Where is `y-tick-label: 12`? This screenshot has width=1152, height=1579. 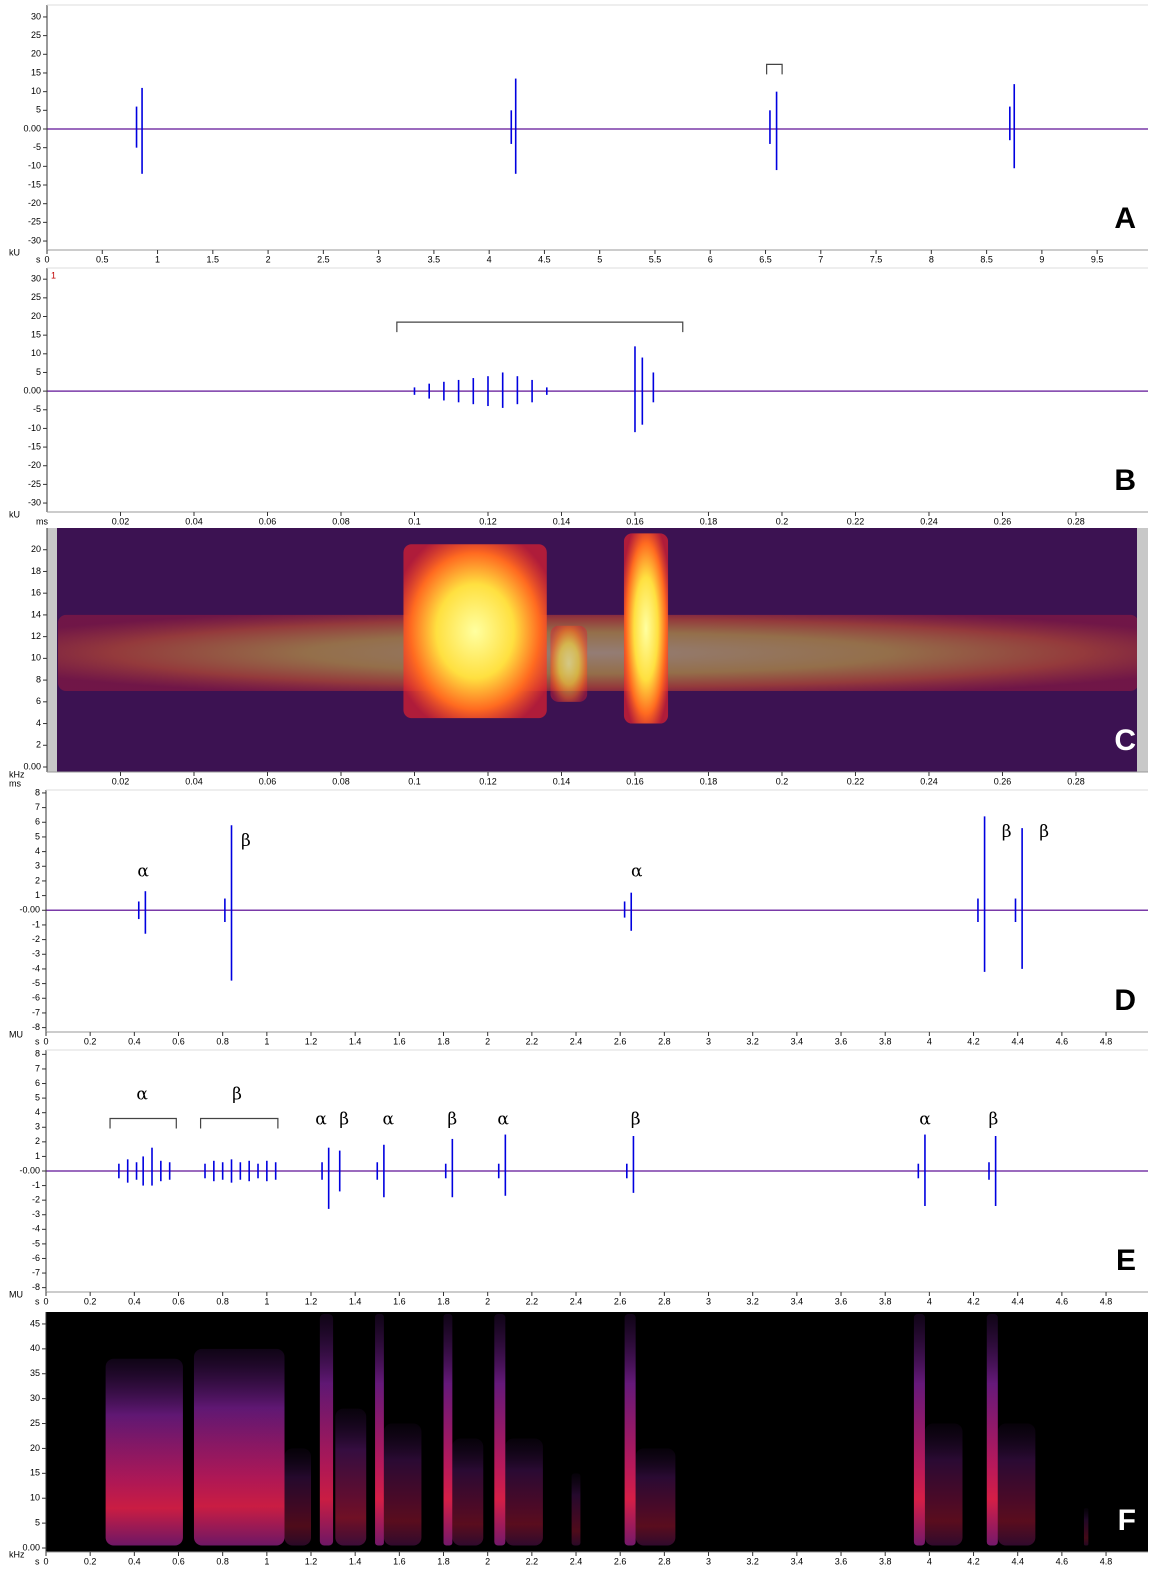 y-tick-label: 12 is located at coordinates (36, 636).